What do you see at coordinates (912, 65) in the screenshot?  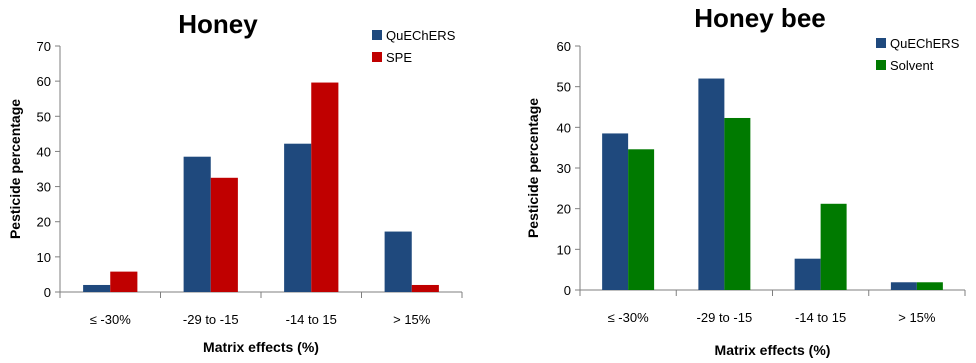 I see `legend-label: Solvent` at bounding box center [912, 65].